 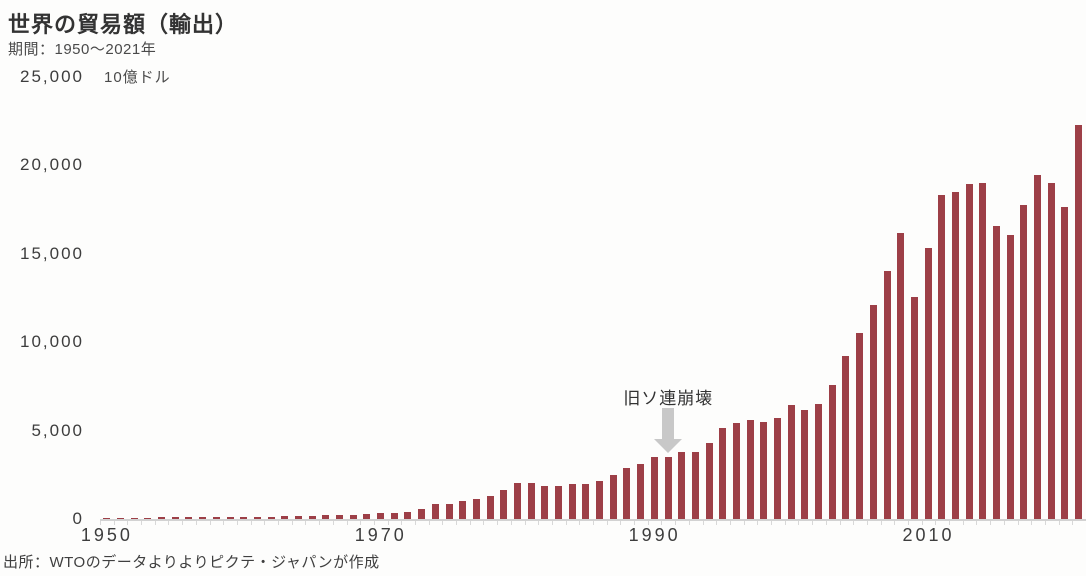 I want to click on y-axis-label: 0, so click(x=78, y=518).